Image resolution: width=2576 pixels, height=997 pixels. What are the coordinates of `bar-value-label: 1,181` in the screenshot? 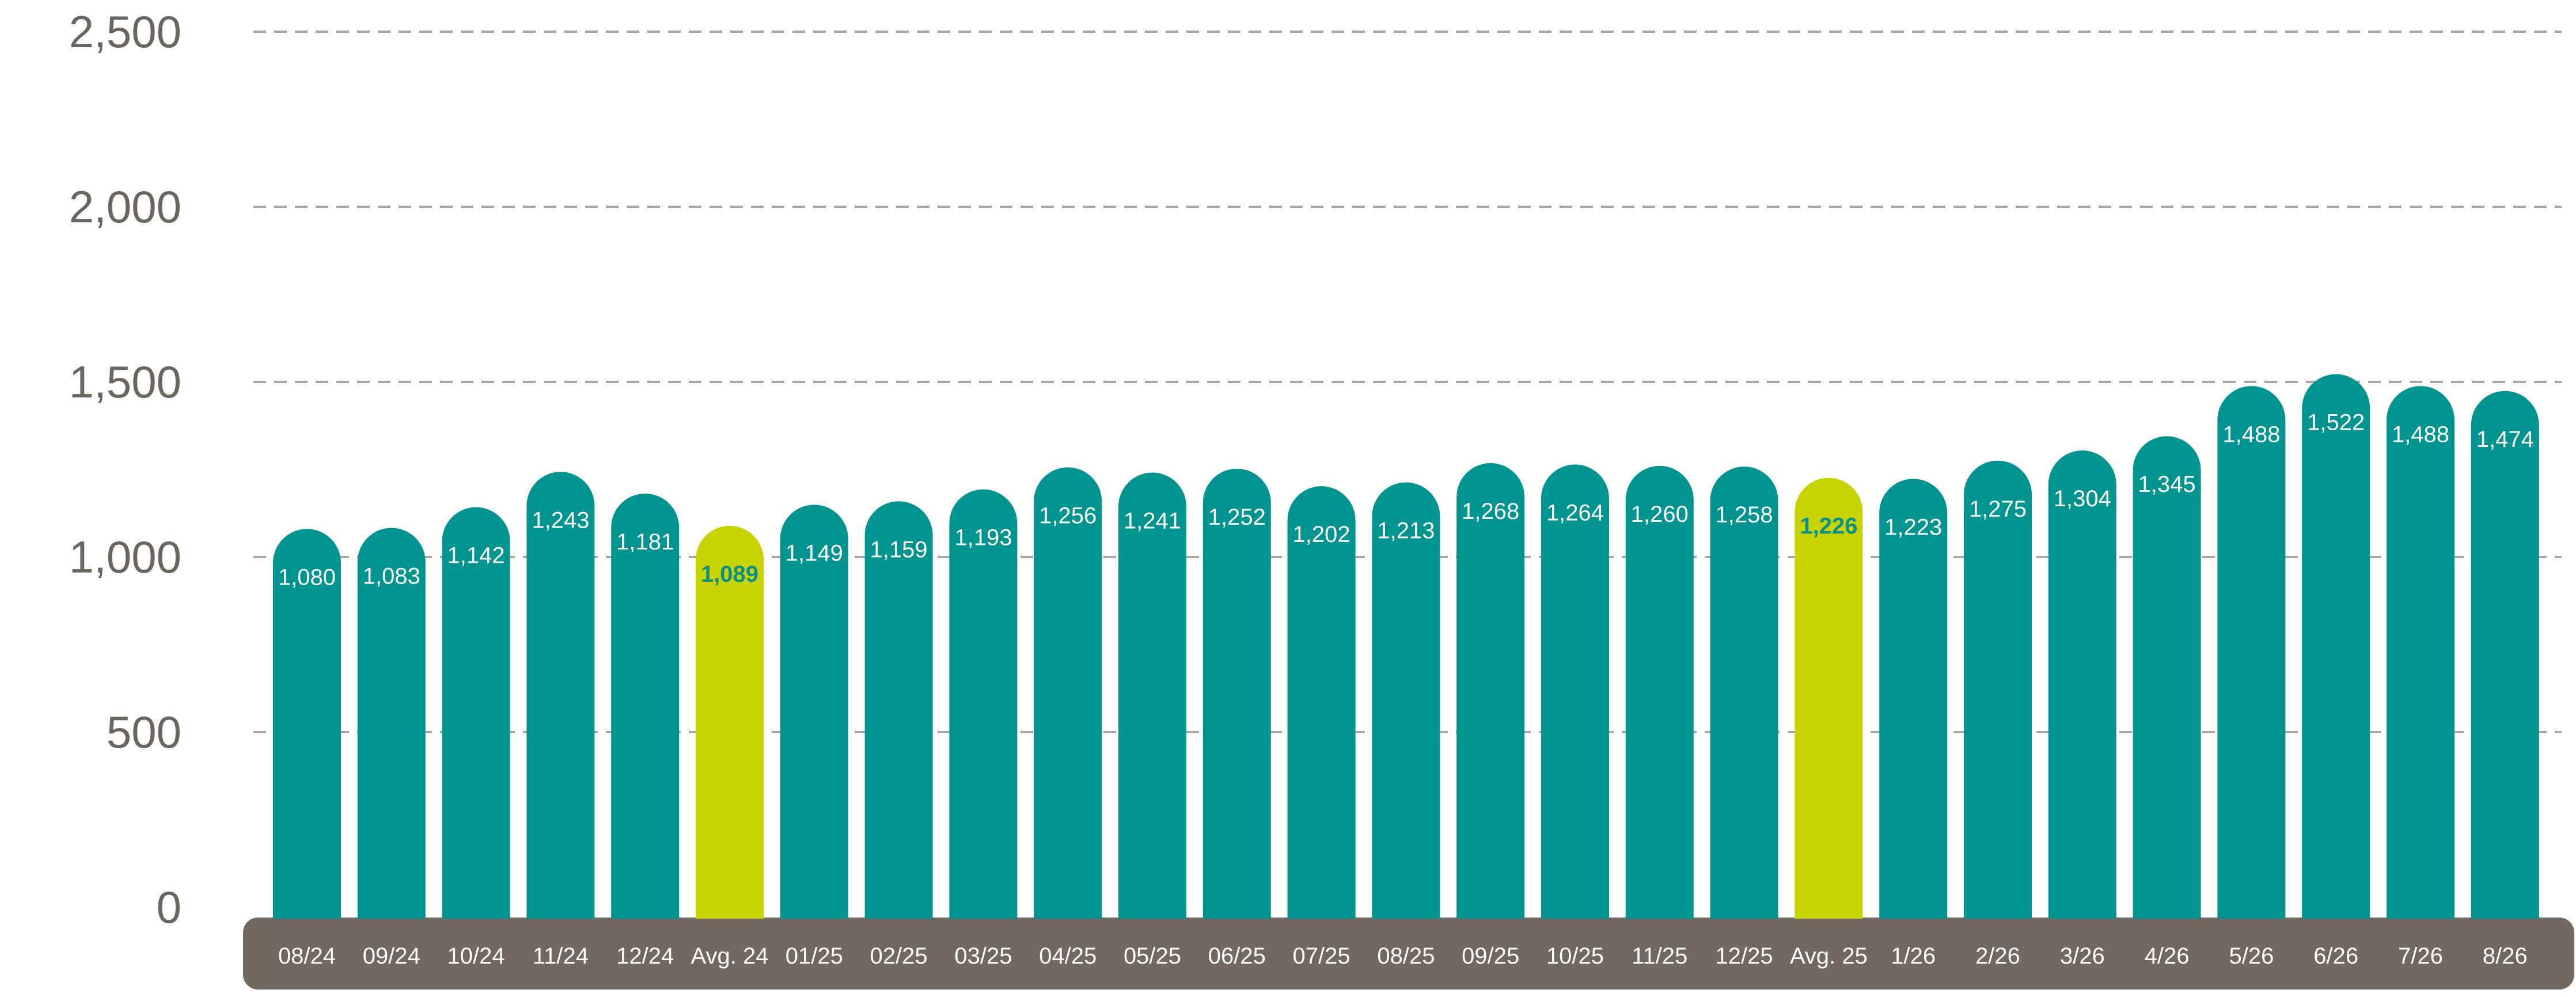 It's located at (645, 542).